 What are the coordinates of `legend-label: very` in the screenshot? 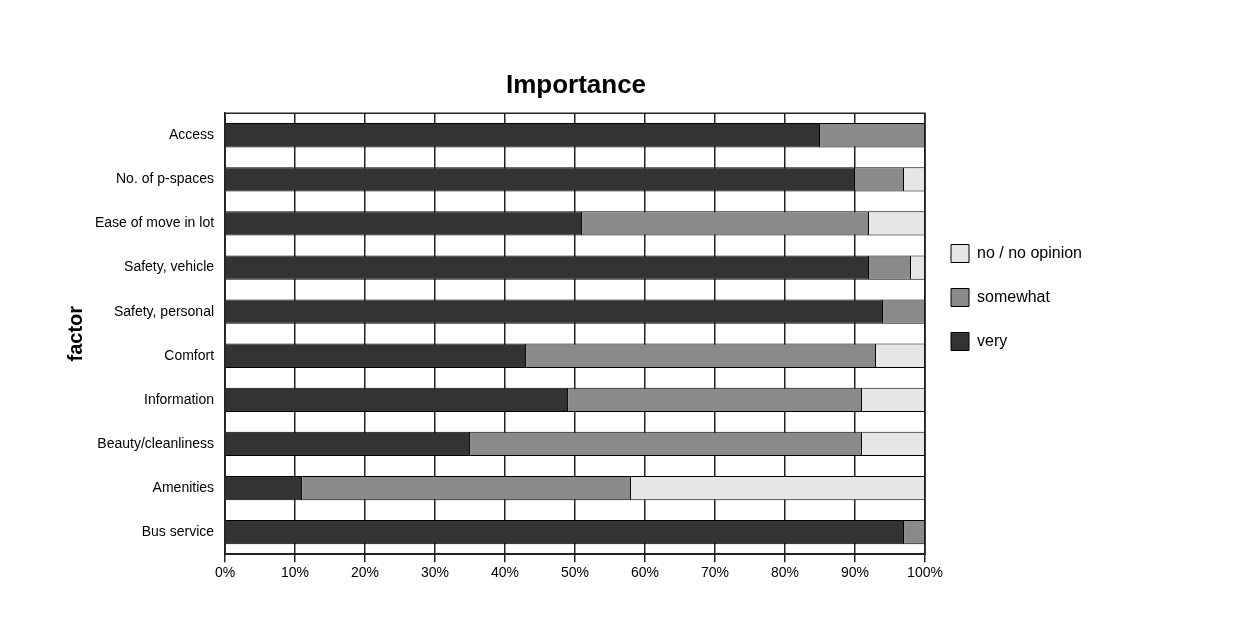 It's located at (992, 340).